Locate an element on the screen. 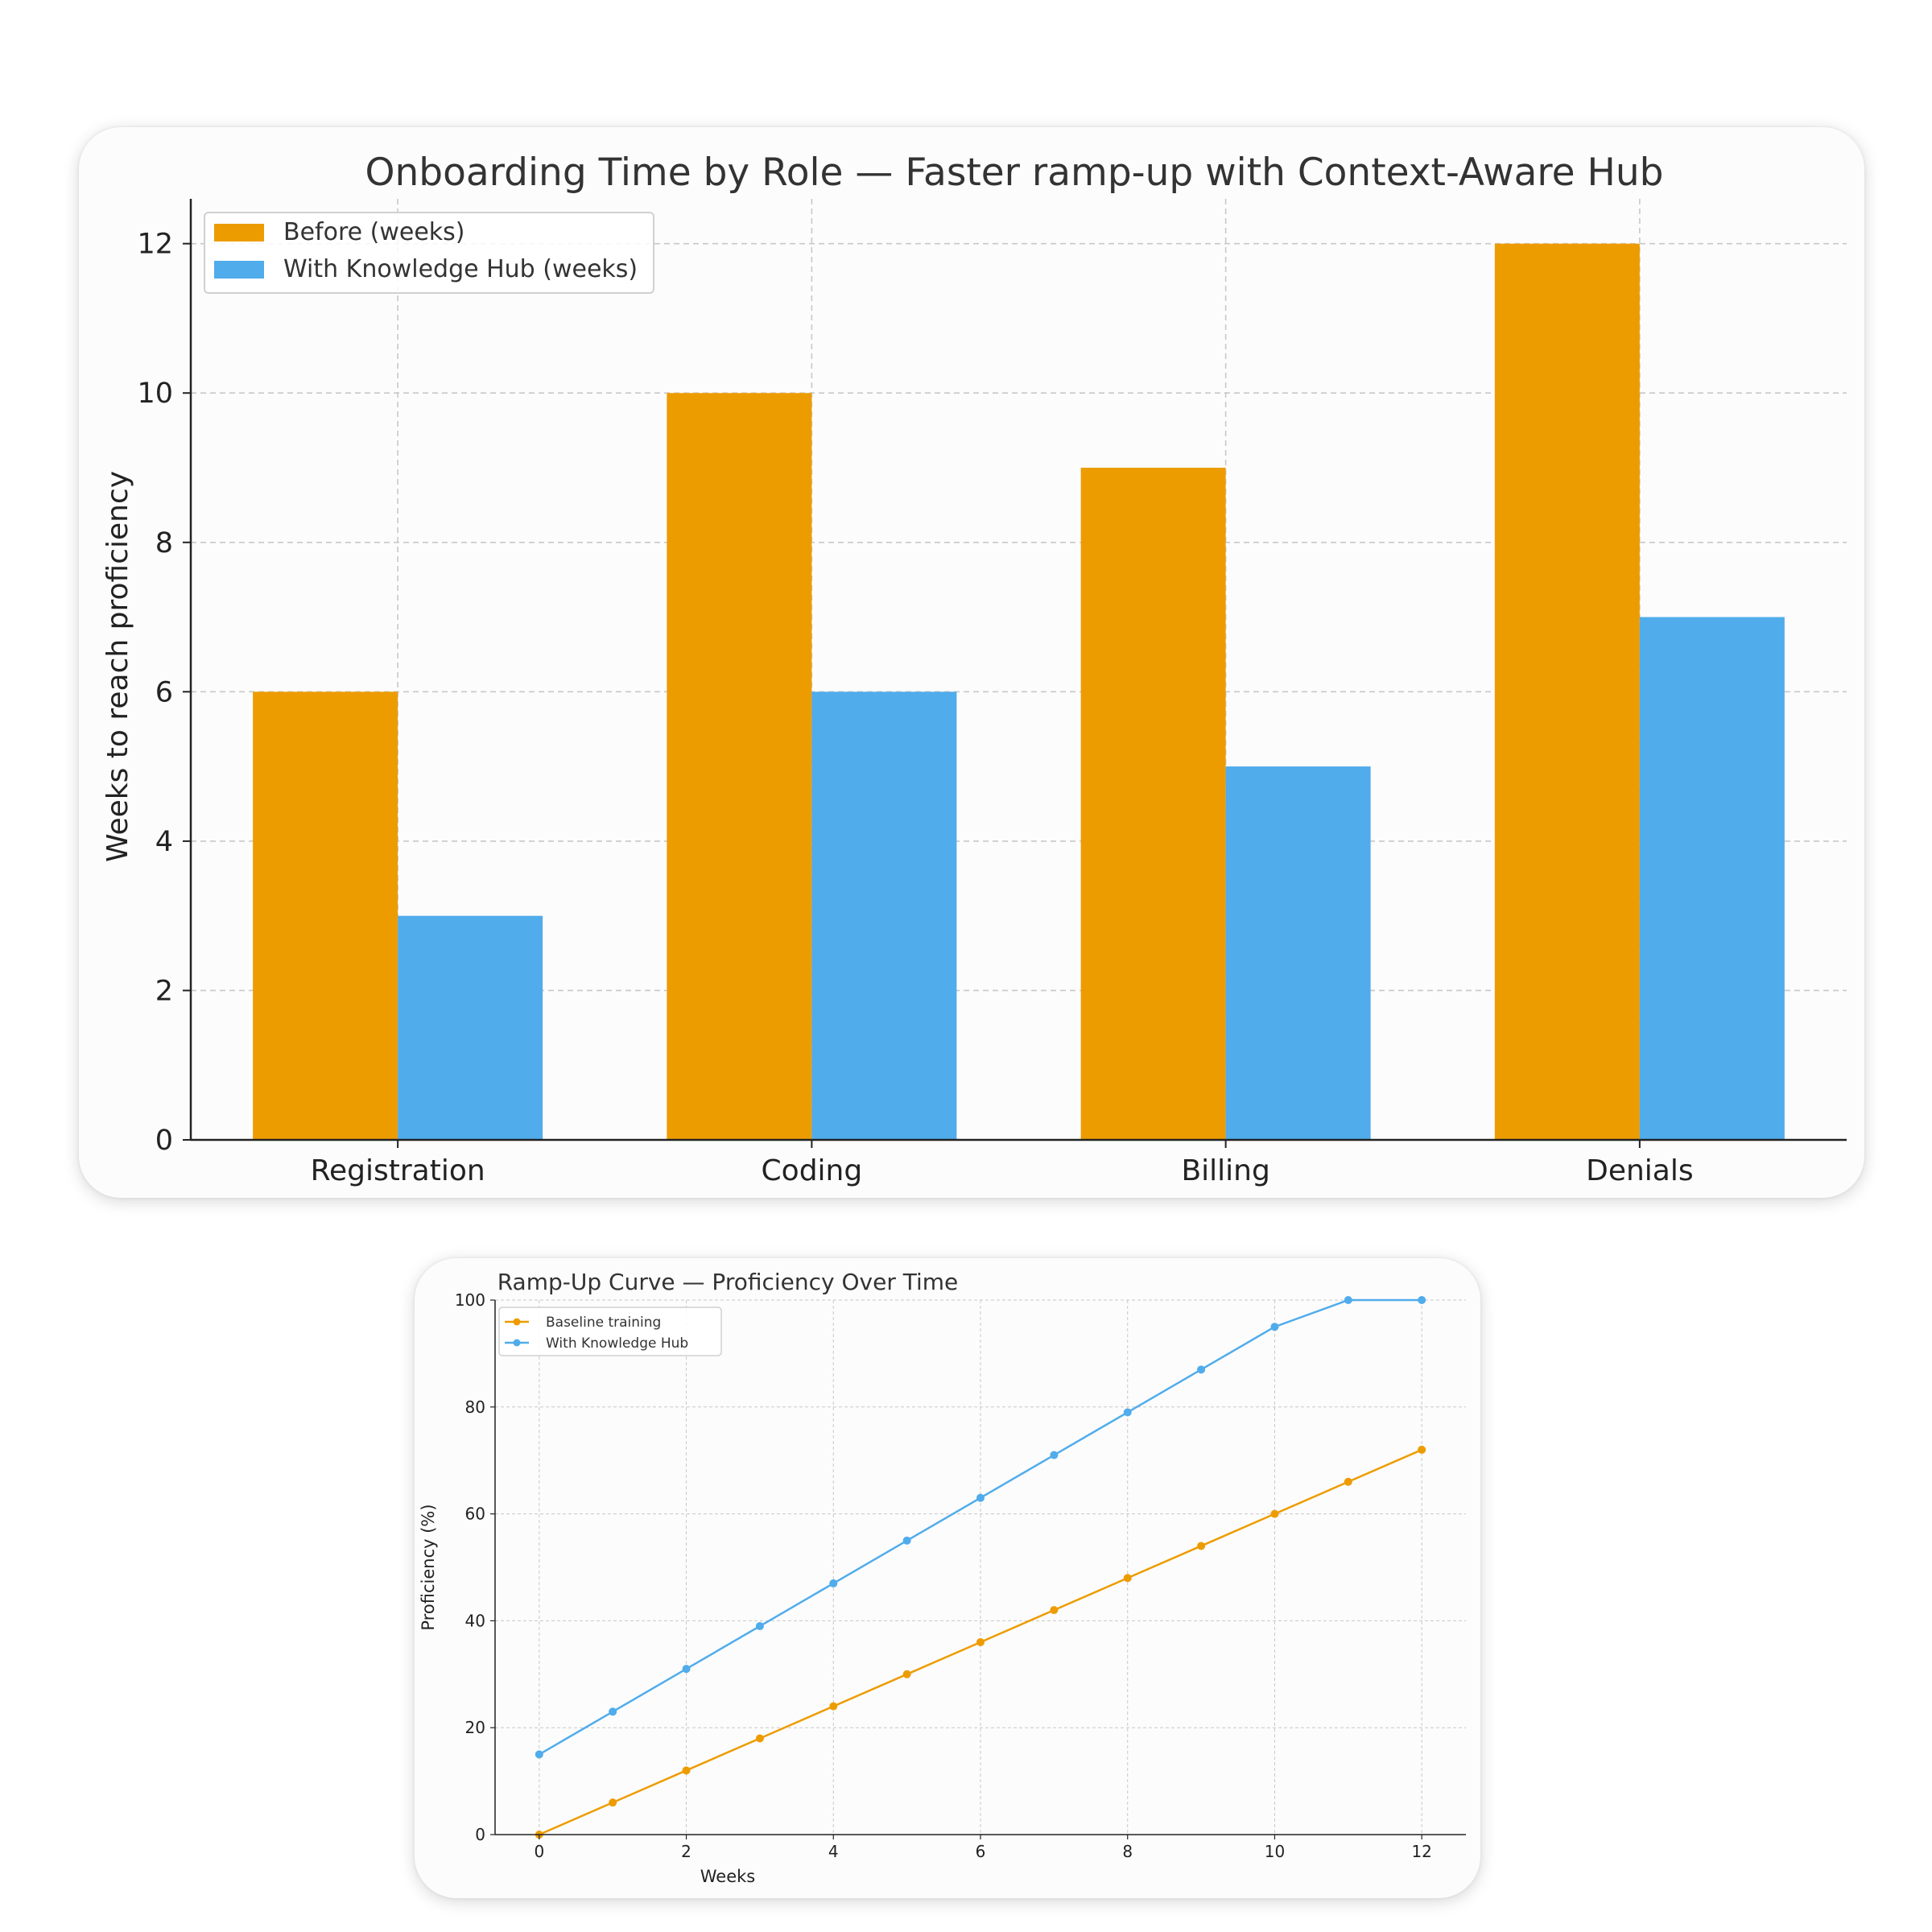  legend-label-baseline: Baseline training is located at coordinates (603, 1323).